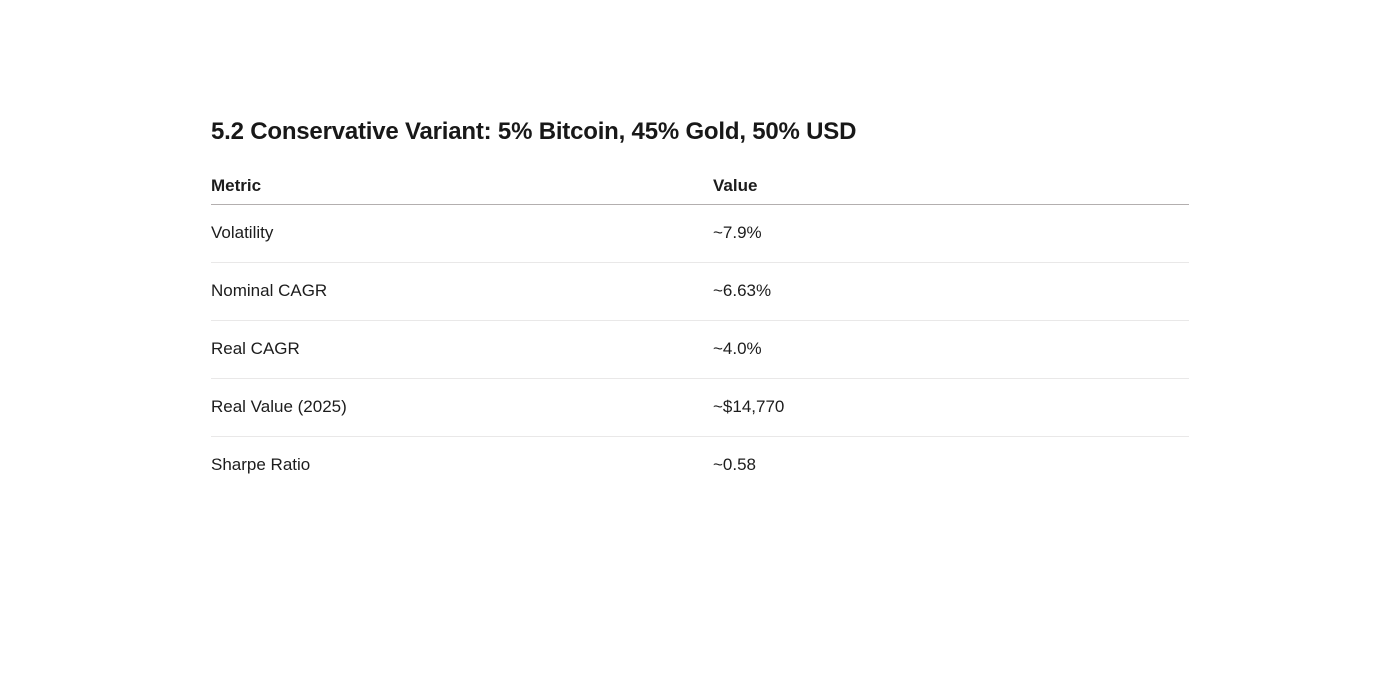 The image size is (1400, 700). Describe the element at coordinates (462, 407) in the screenshot. I see `metric-cell: Real Value (2025)` at that location.